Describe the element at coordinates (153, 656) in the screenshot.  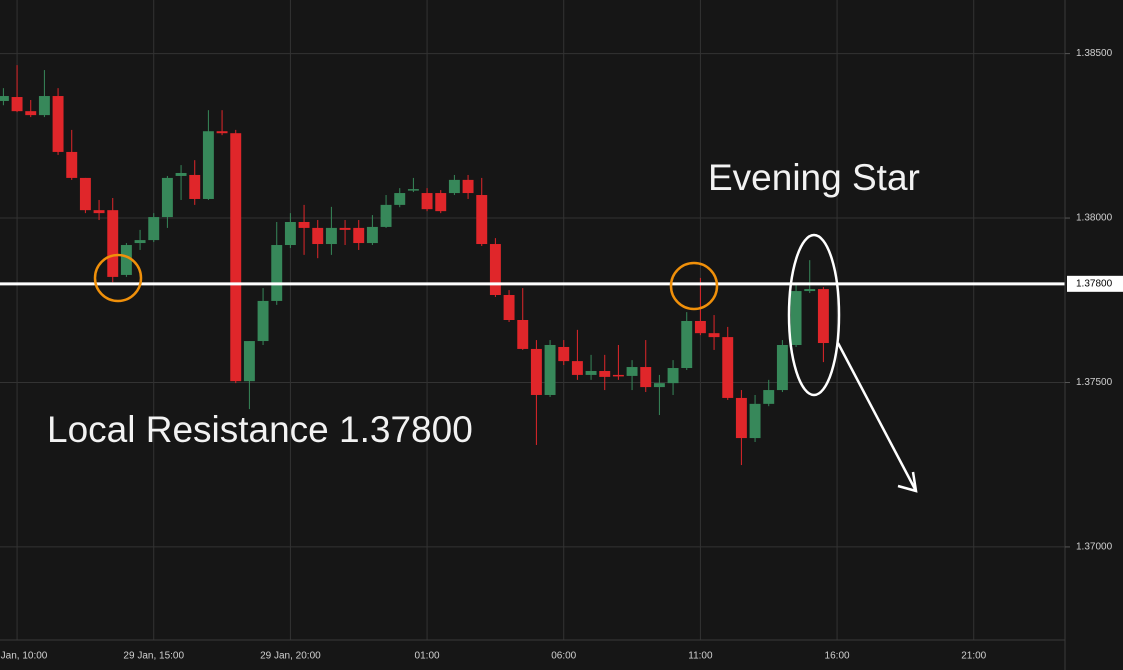
I see `x-tick-label: 29 Jan, 15:00` at that location.